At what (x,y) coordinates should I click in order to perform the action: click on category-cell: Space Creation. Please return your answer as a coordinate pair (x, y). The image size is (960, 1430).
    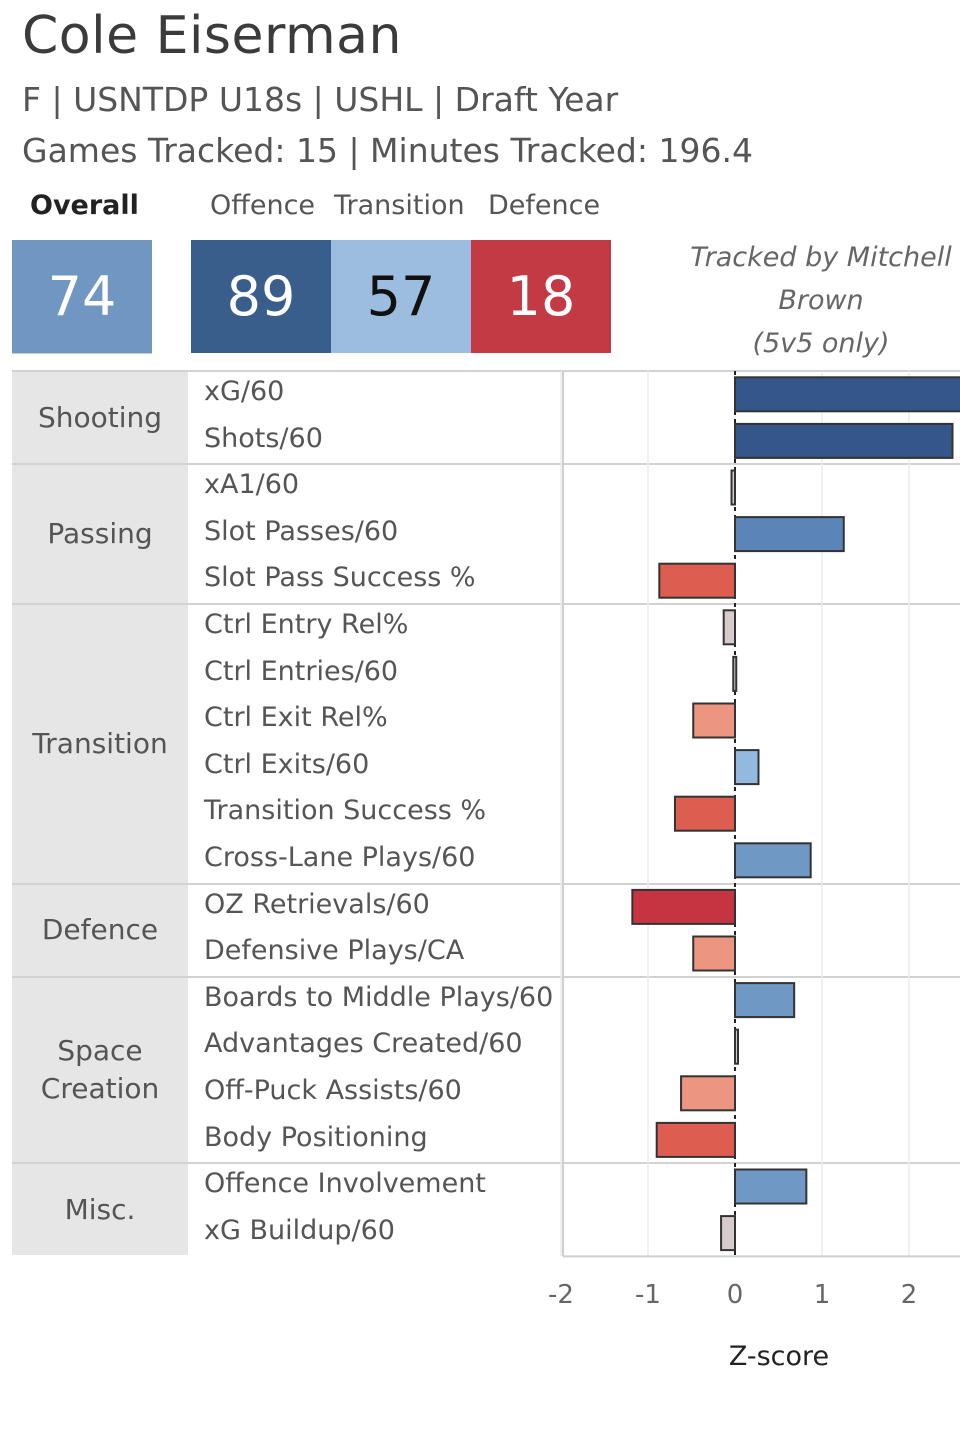
    Looking at the image, I should click on (100, 1070).